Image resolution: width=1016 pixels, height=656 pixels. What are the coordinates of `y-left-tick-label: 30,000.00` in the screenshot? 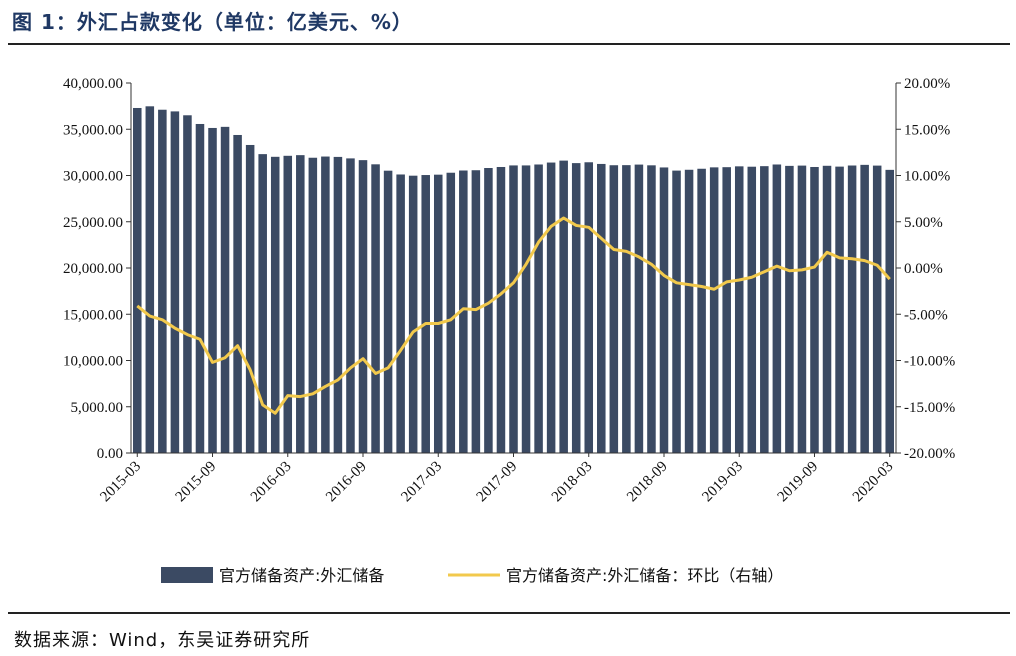 It's located at (93, 177).